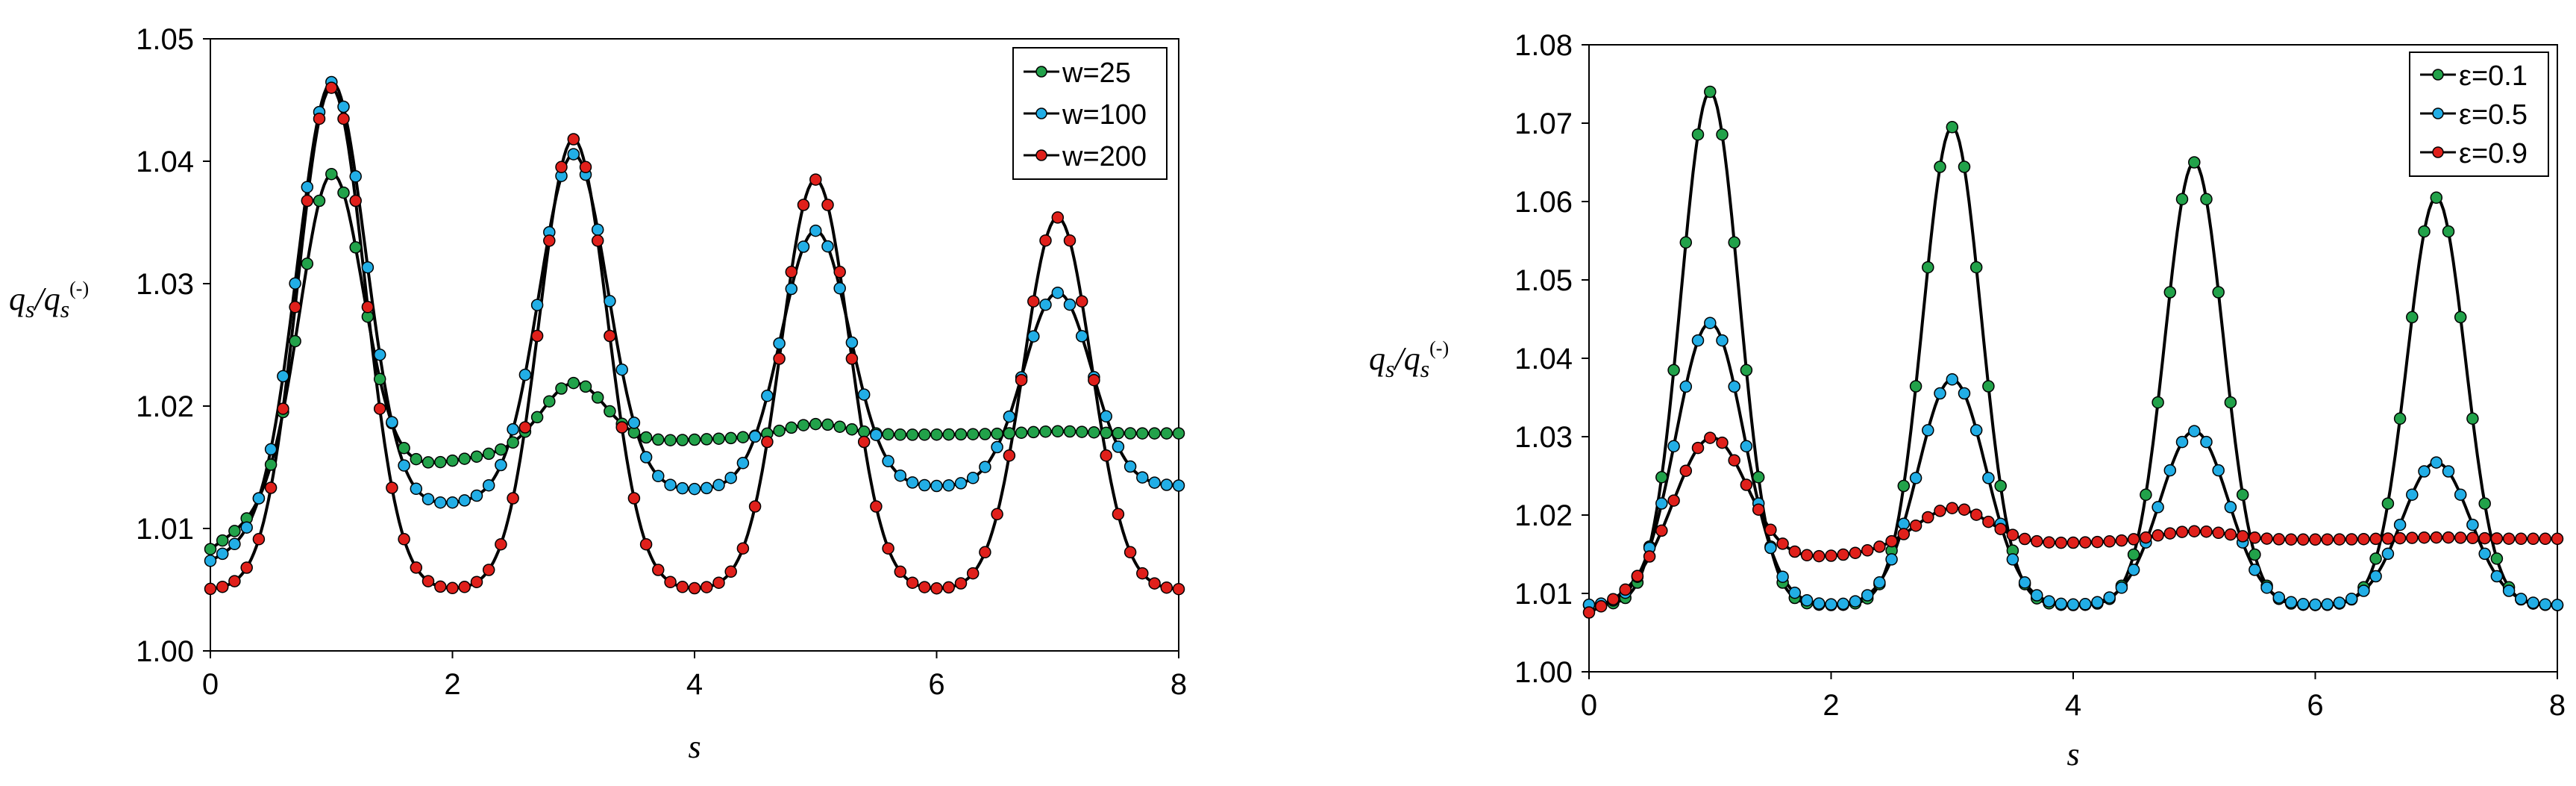 The image size is (2576, 786). I want to click on legend-label: w=100, so click(1104, 115).